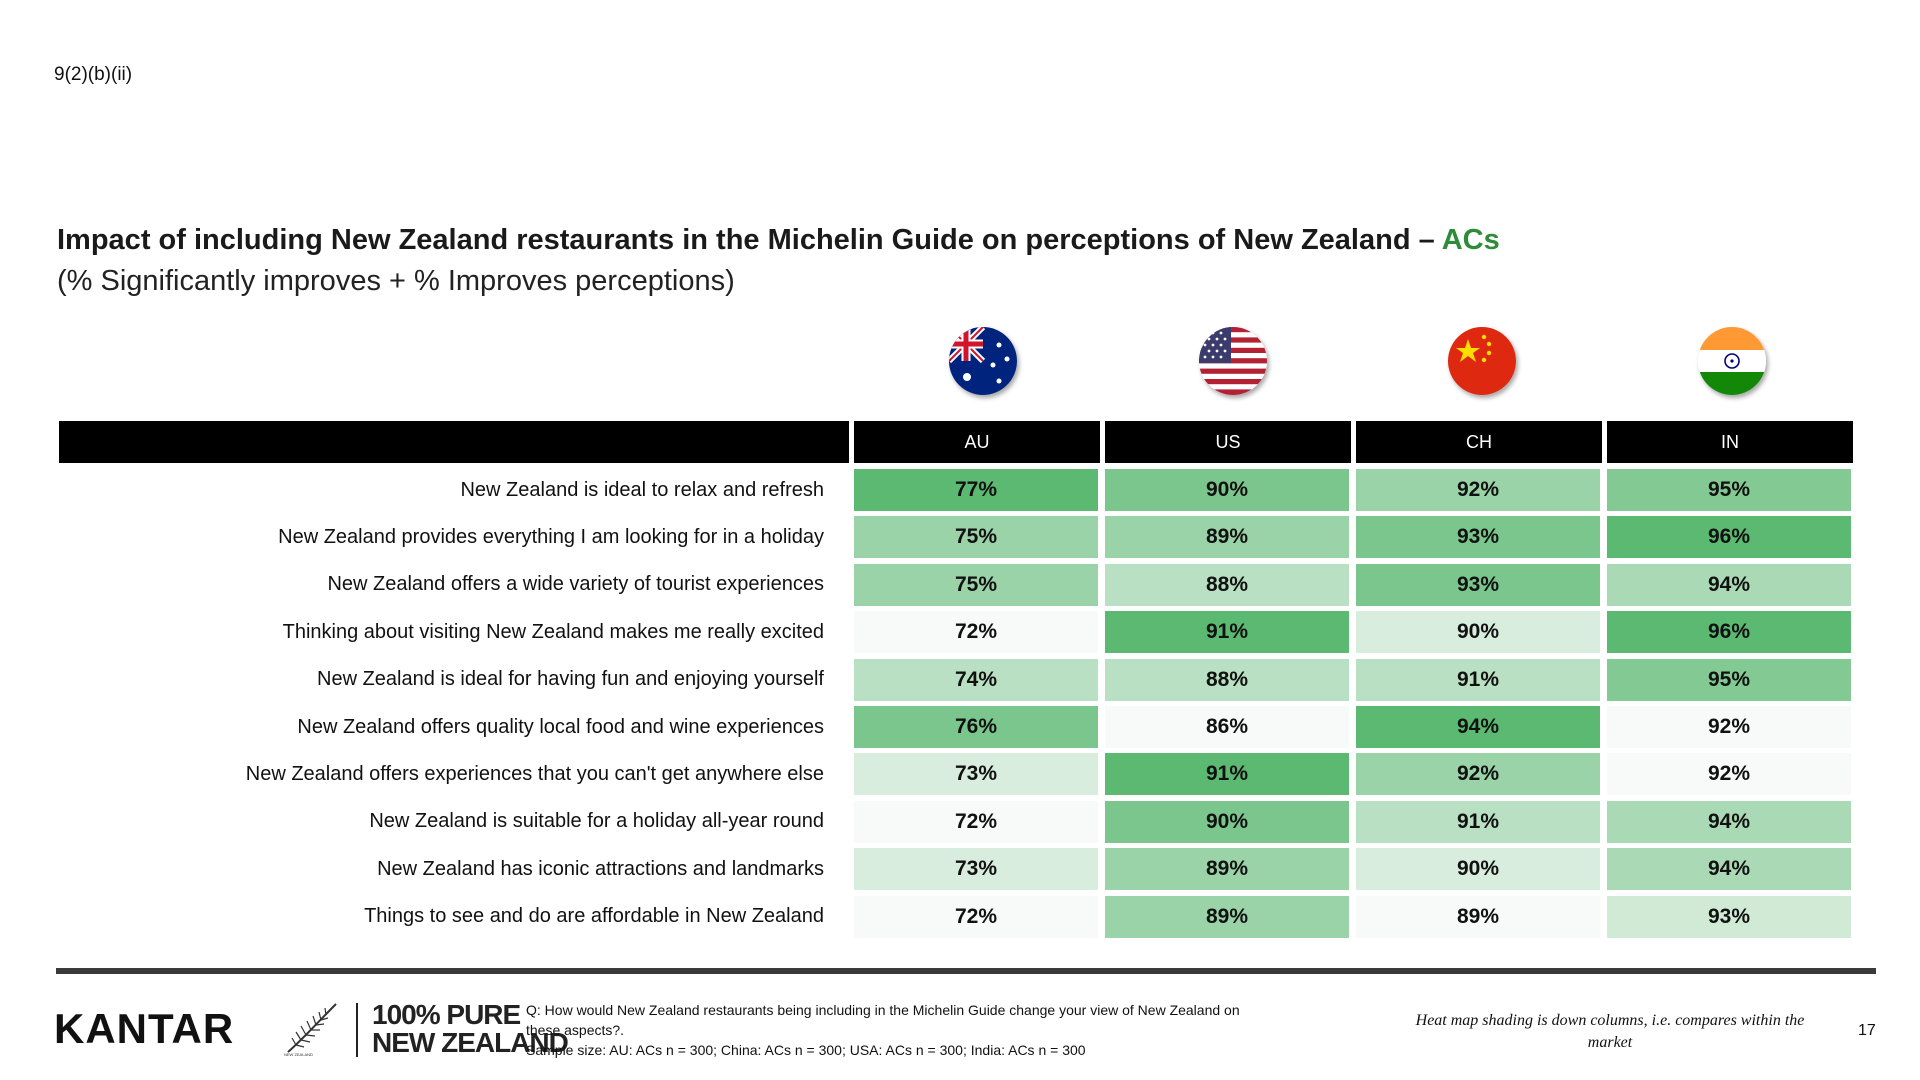 Image resolution: width=1920 pixels, height=1080 pixels. What do you see at coordinates (93, 74) in the screenshot?
I see `reference-code: 9(2)(b)(ii)` at bounding box center [93, 74].